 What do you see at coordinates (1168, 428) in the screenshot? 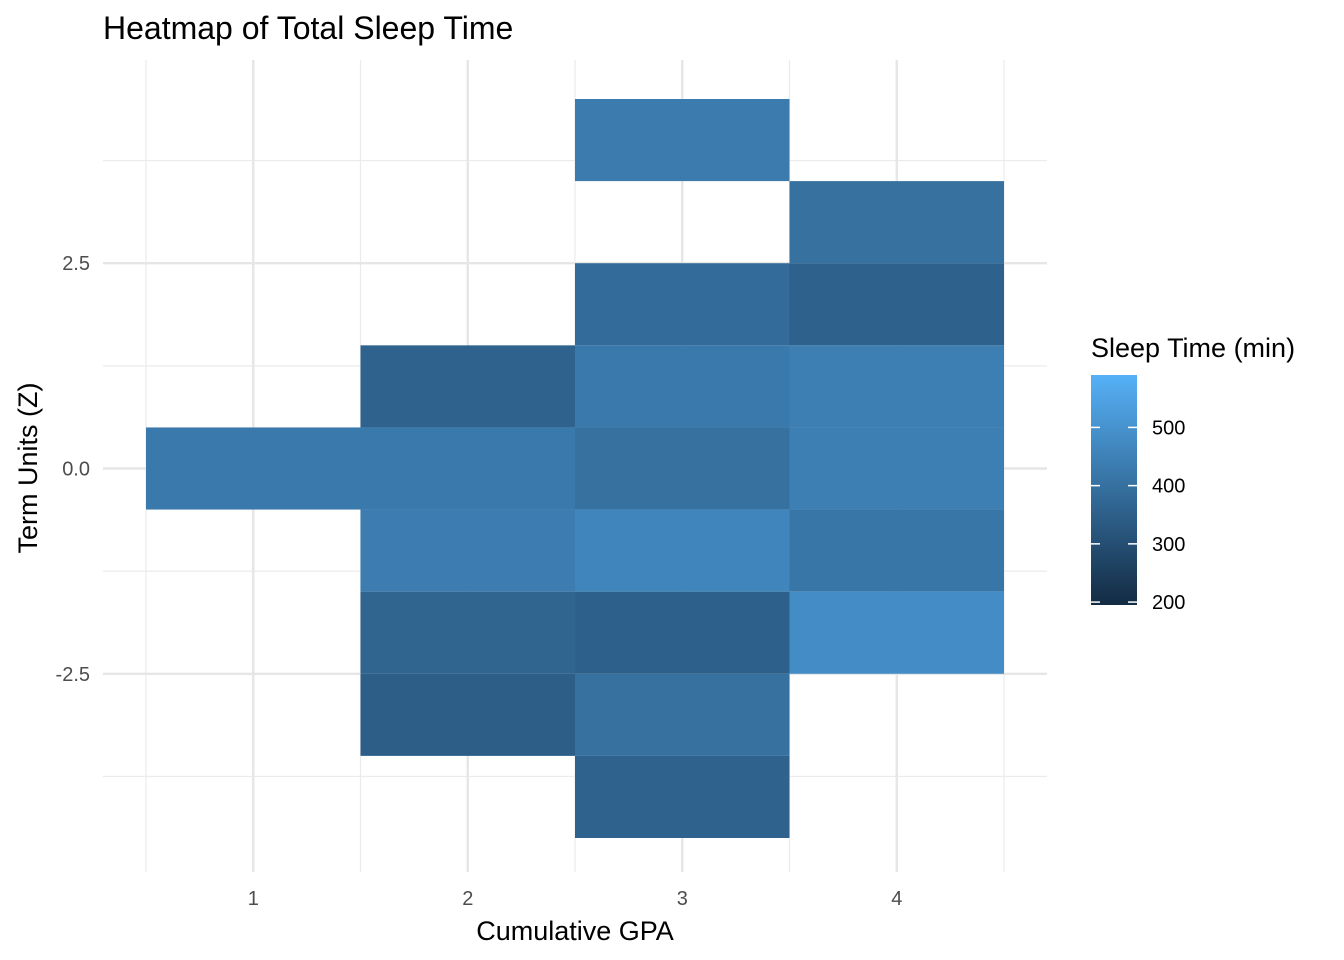
I see `legend-tick-label: 500` at bounding box center [1168, 428].